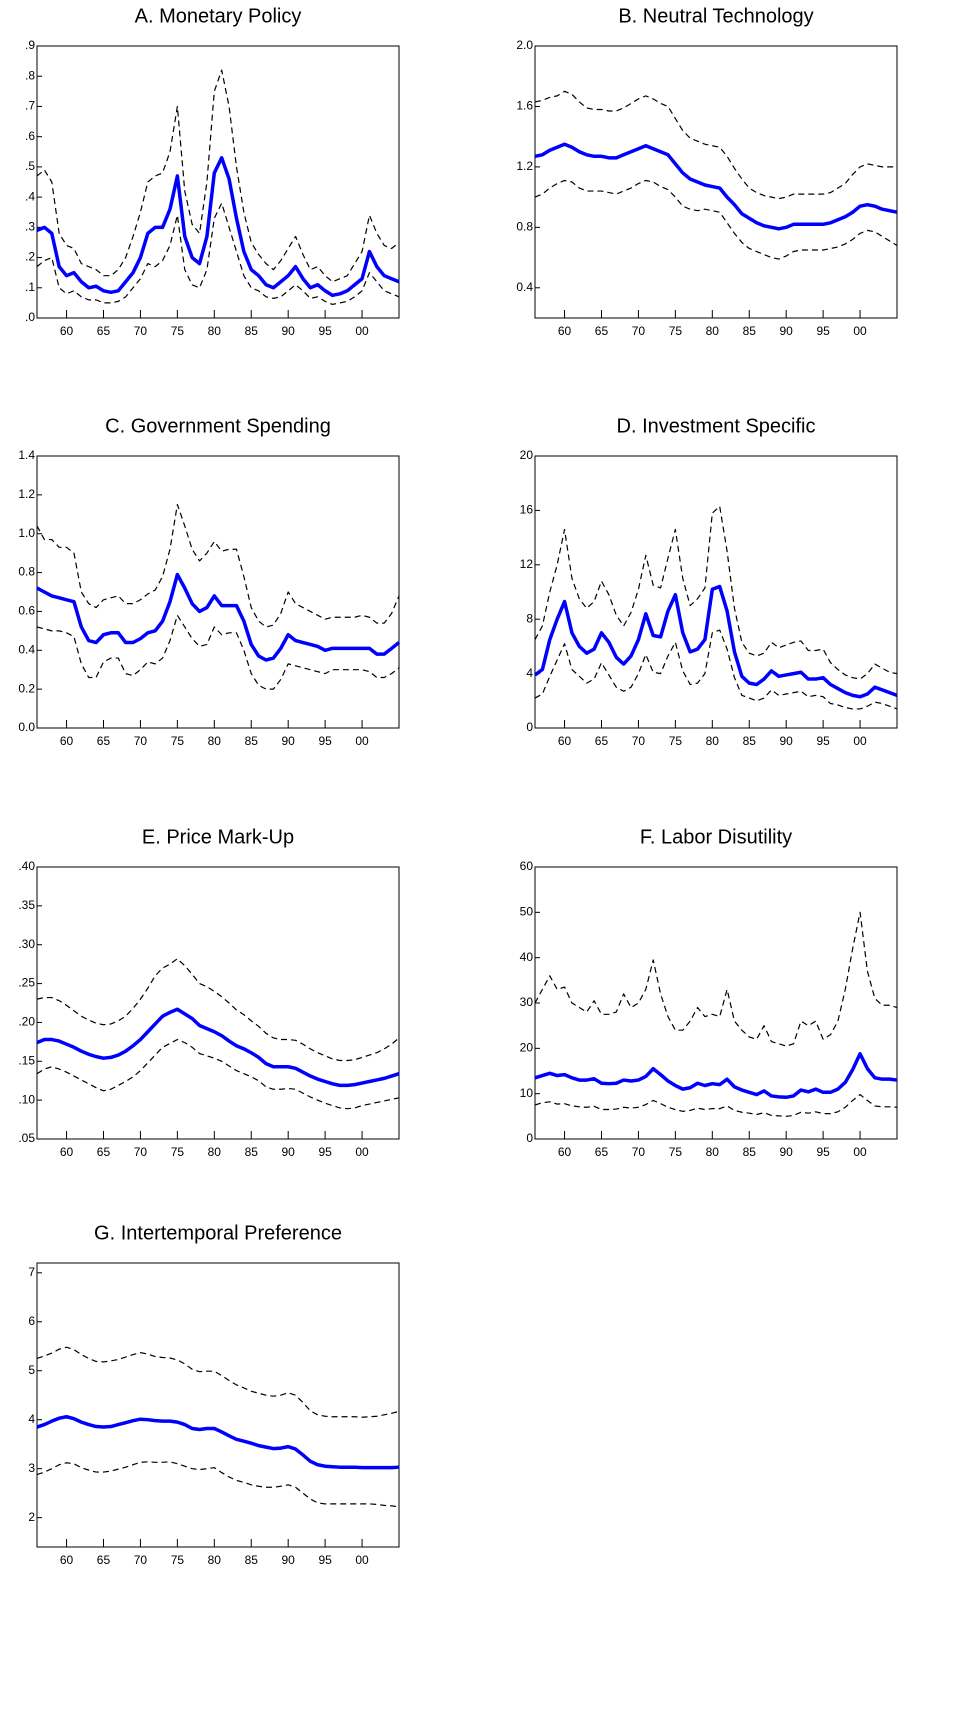  What do you see at coordinates (26, 1099) in the screenshot?
I see `y-tick-label: .10` at bounding box center [26, 1099].